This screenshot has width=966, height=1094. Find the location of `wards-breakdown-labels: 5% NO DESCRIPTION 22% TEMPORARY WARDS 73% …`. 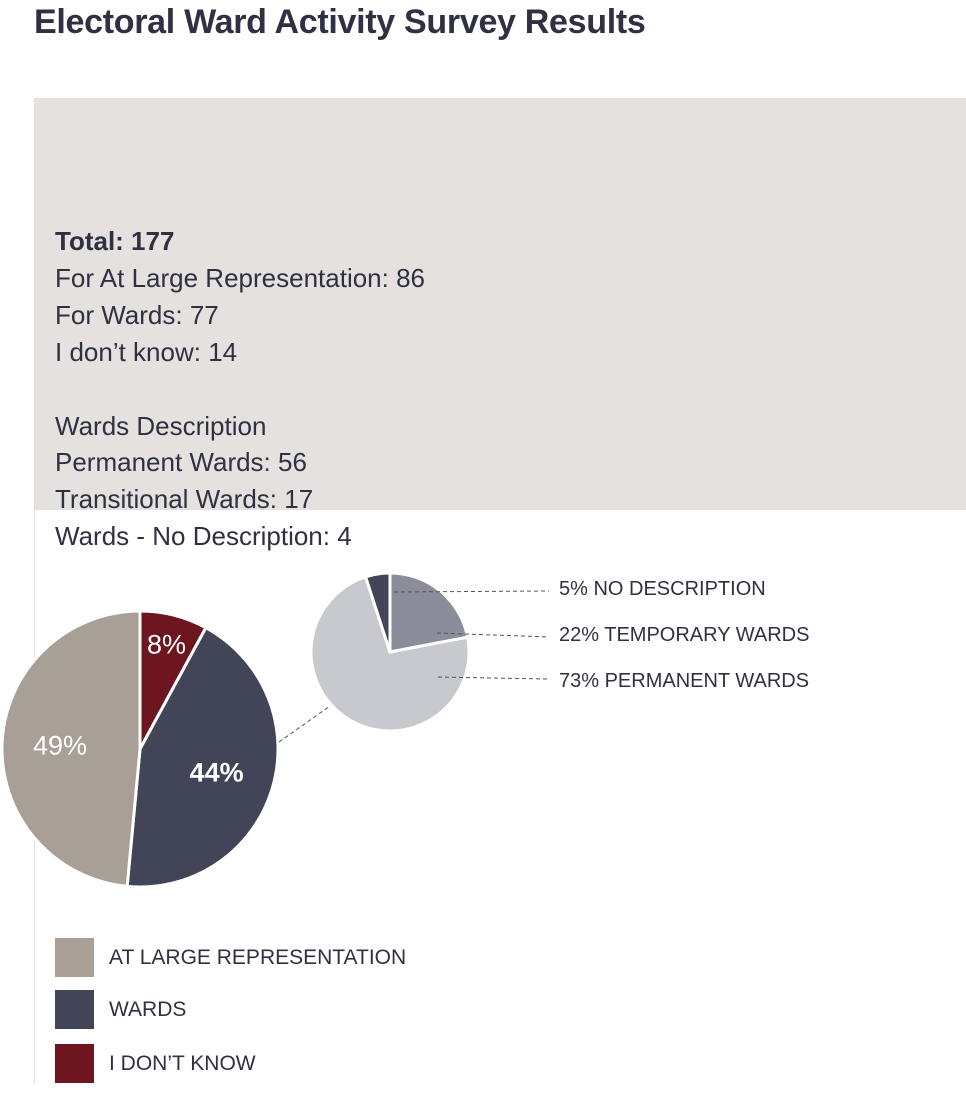

wards-breakdown-labels: 5% NO DESCRIPTION 22% TEMPORARY WARDS 73% … is located at coordinates (601, 635).